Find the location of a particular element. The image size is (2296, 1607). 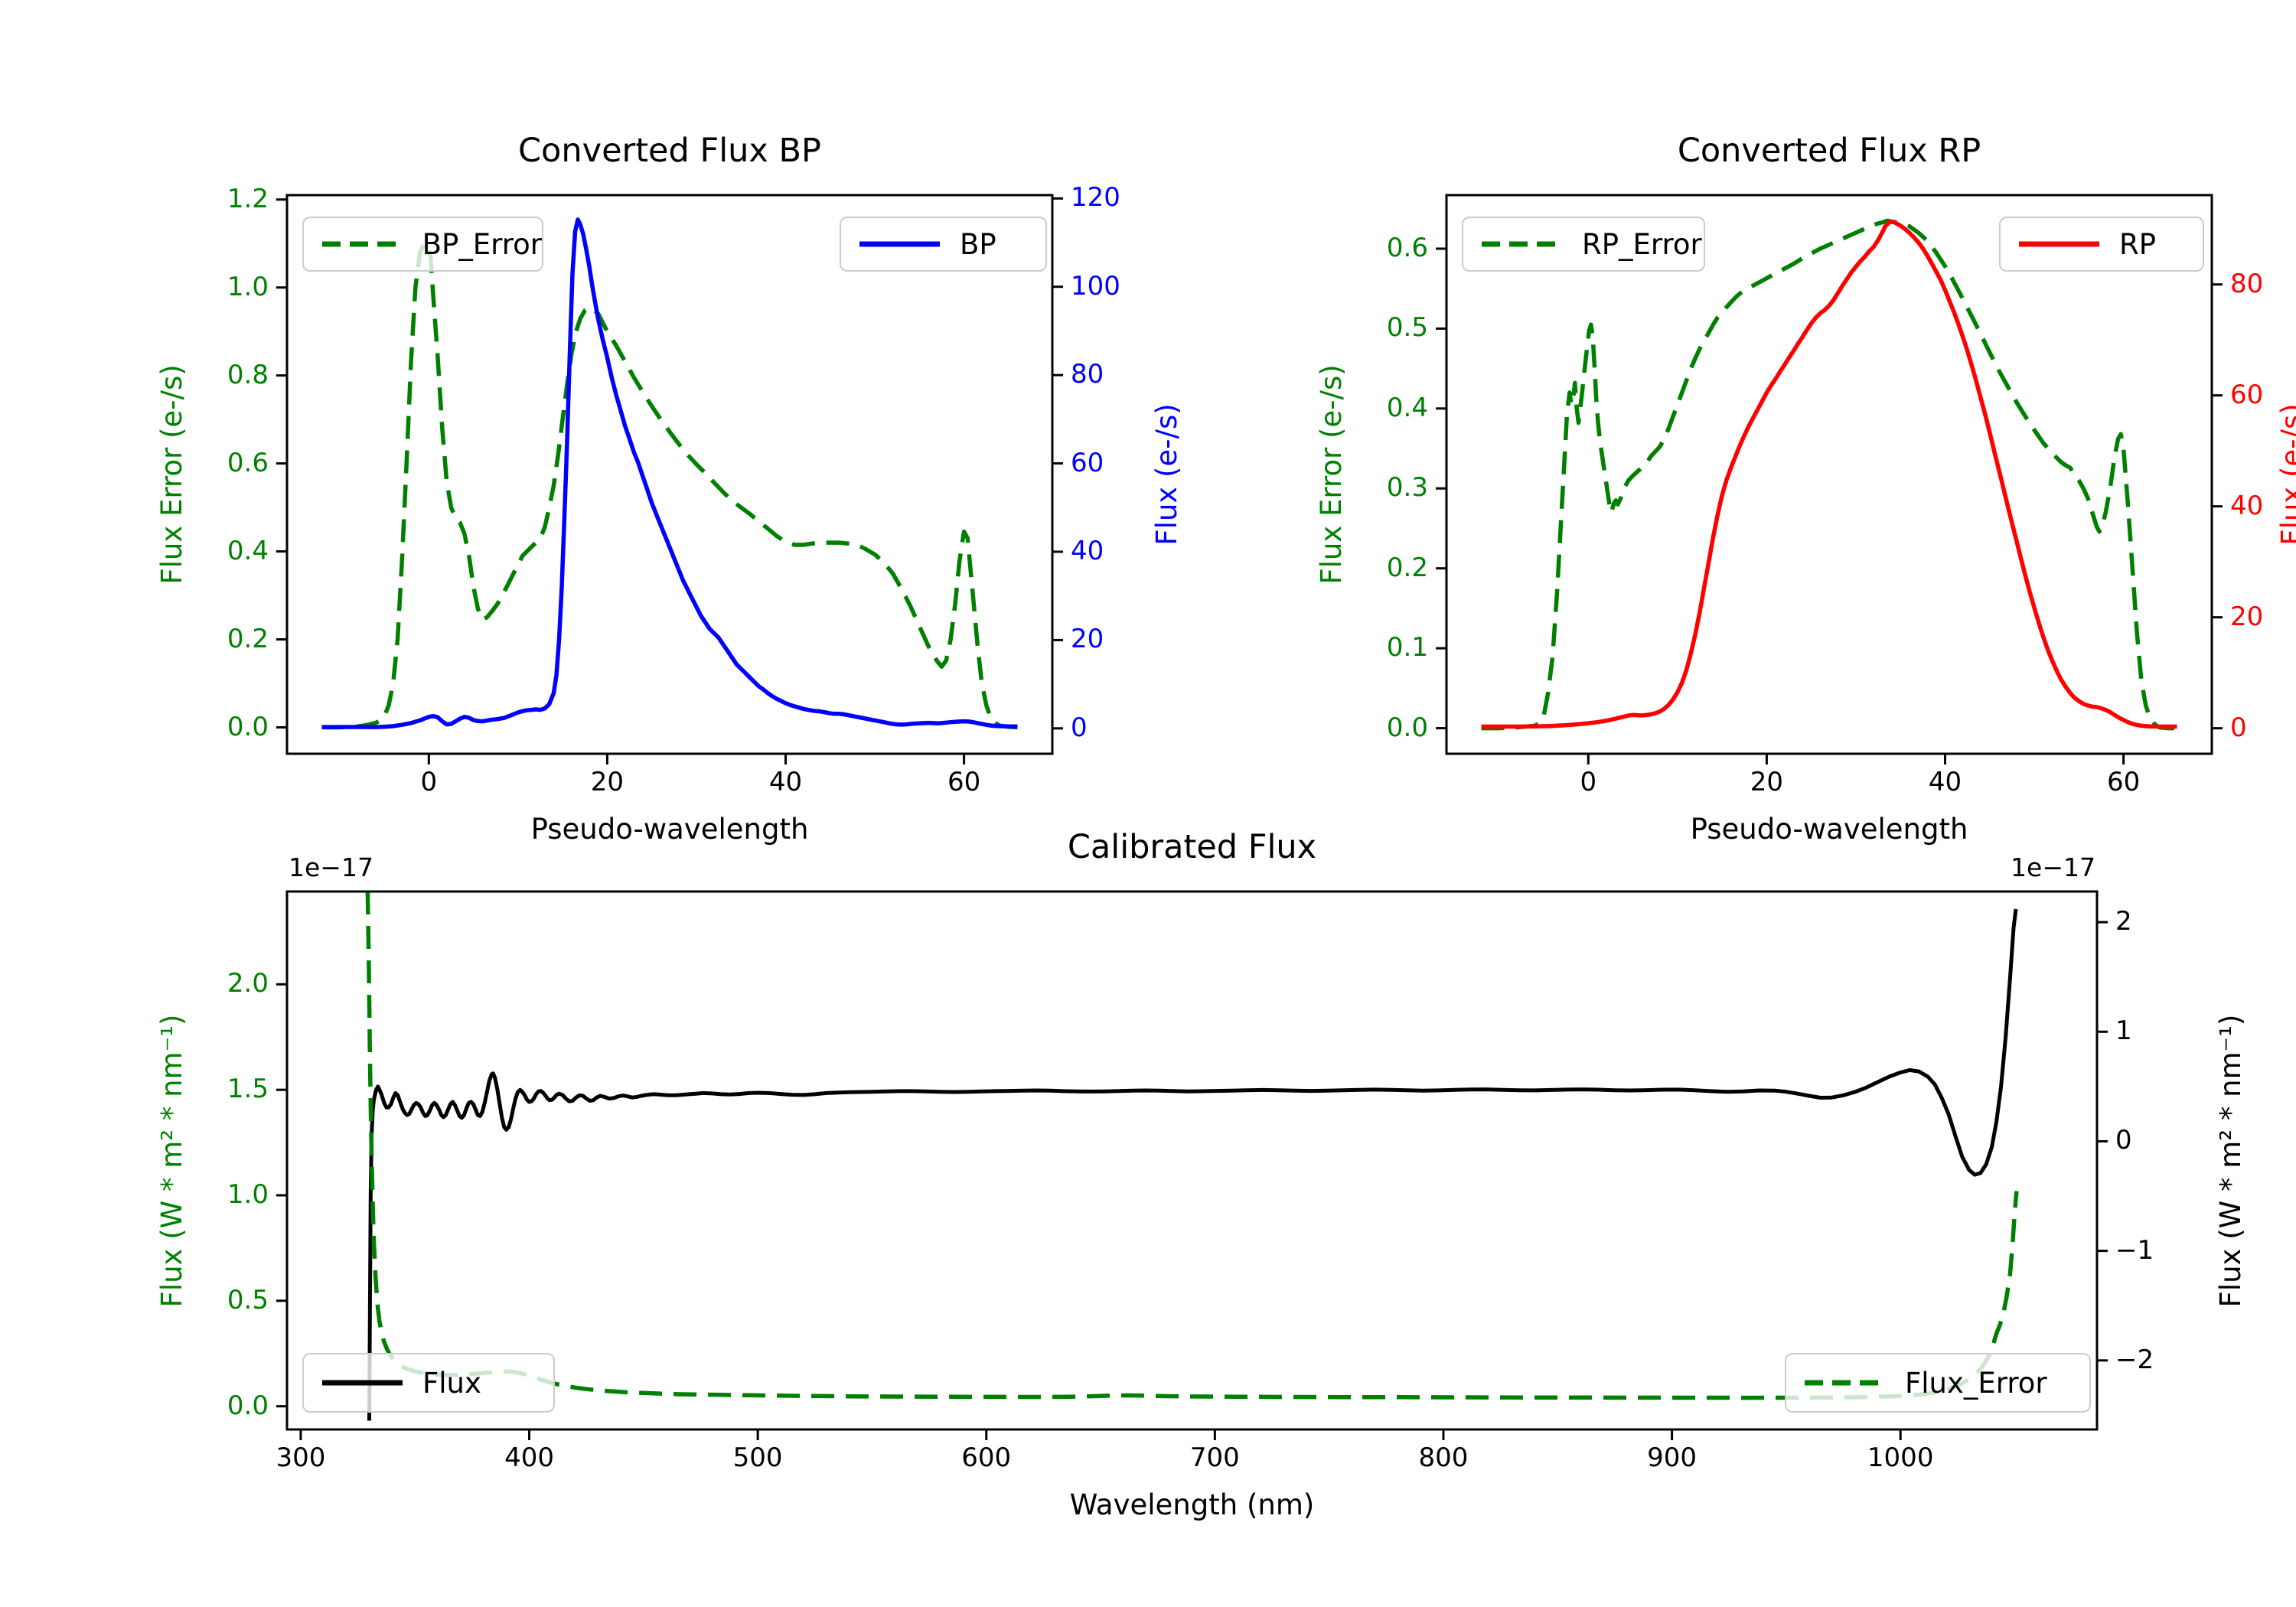

rp-line is located at coordinates (1829, 474).